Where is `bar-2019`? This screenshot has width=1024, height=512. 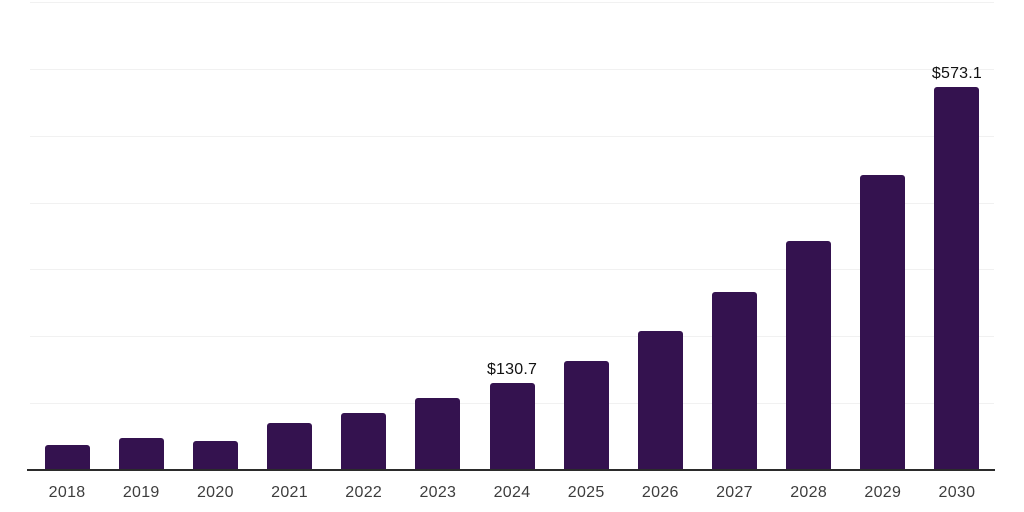 bar-2019 is located at coordinates (141, 454).